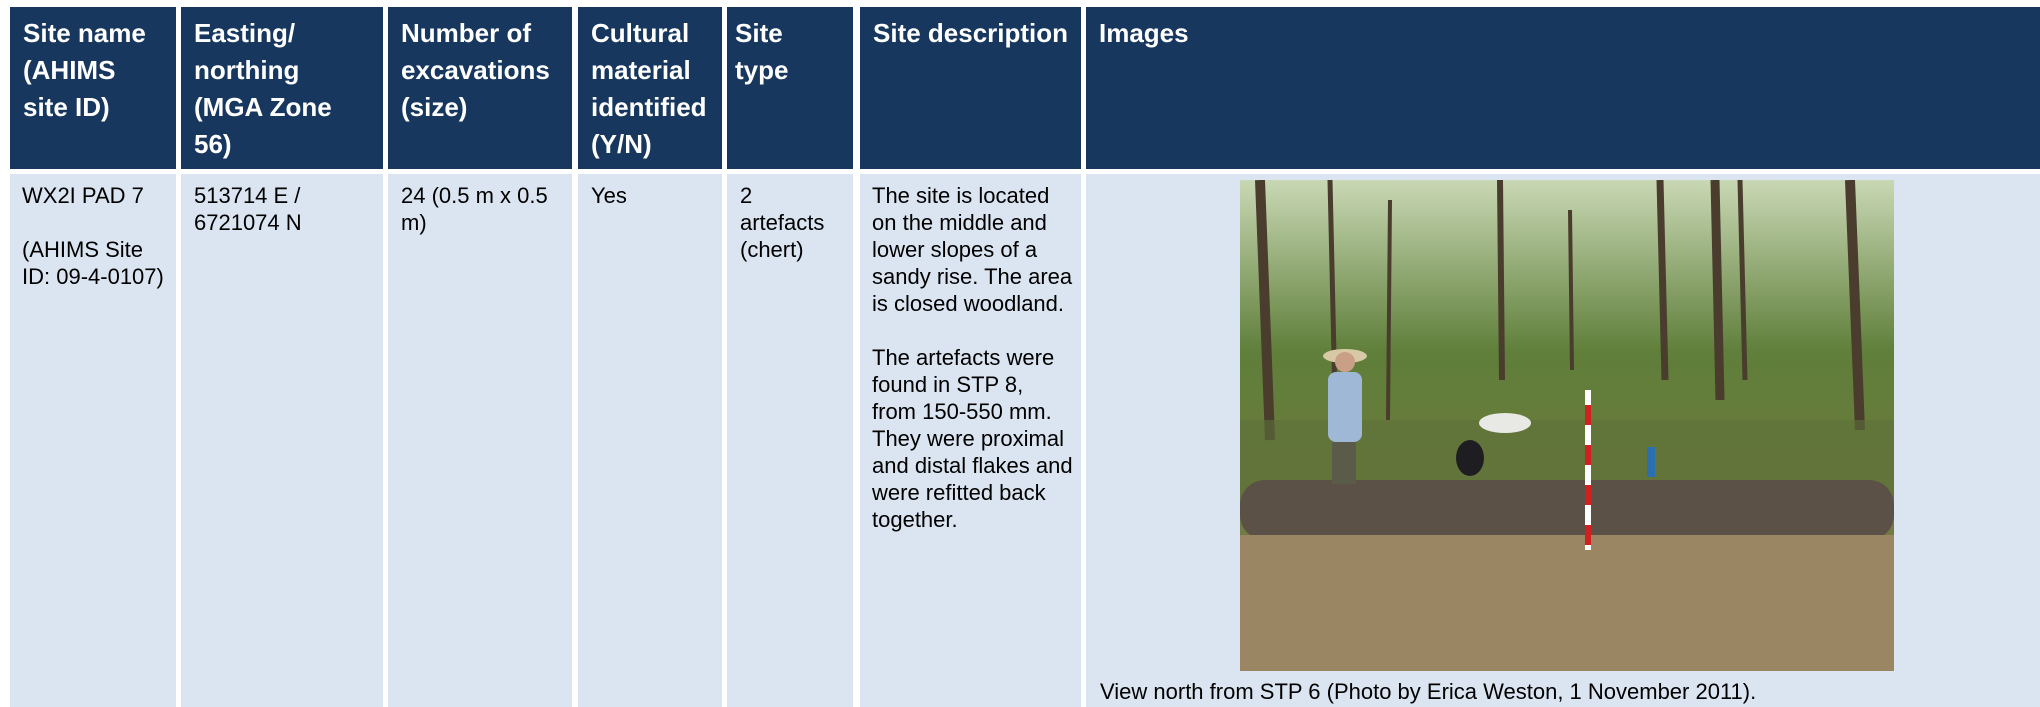 The height and width of the screenshot is (707, 2040). Describe the element at coordinates (1563, 88) in the screenshot. I see `header-cell: Images` at that location.